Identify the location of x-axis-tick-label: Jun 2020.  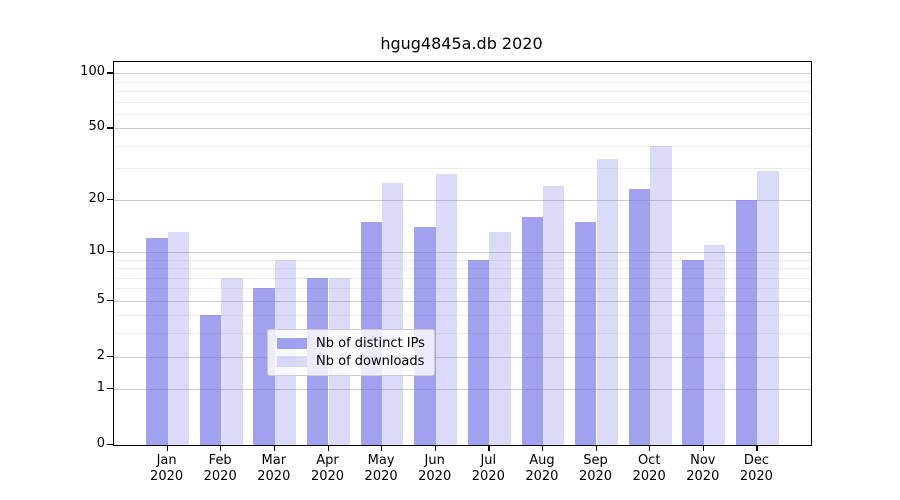
(435, 469).